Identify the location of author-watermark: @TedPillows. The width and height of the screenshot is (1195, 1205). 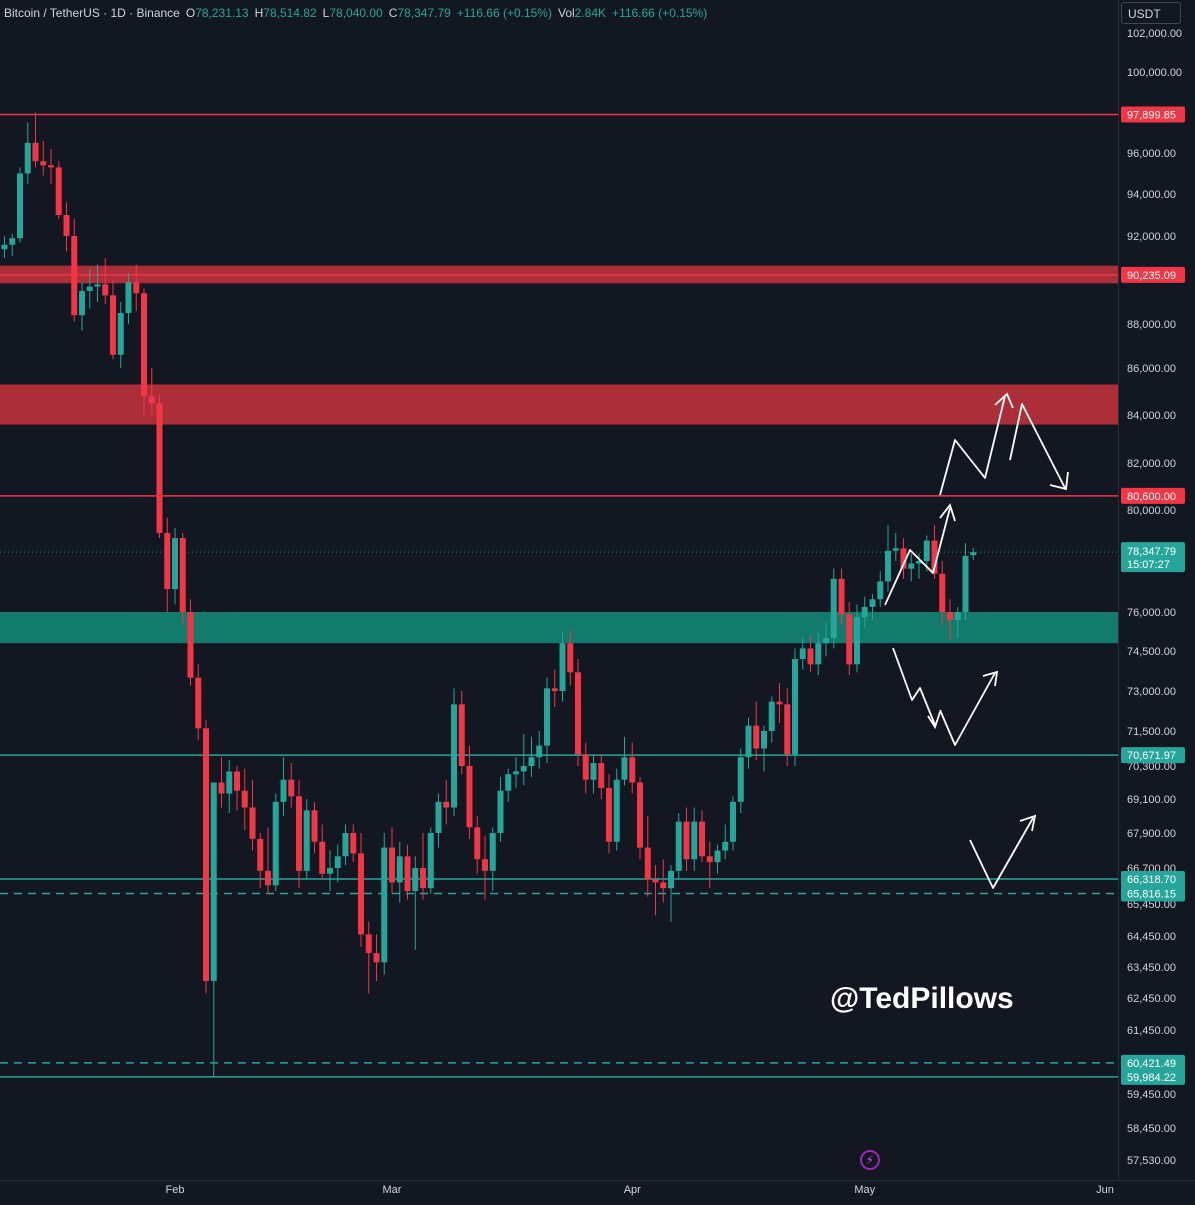
(922, 998).